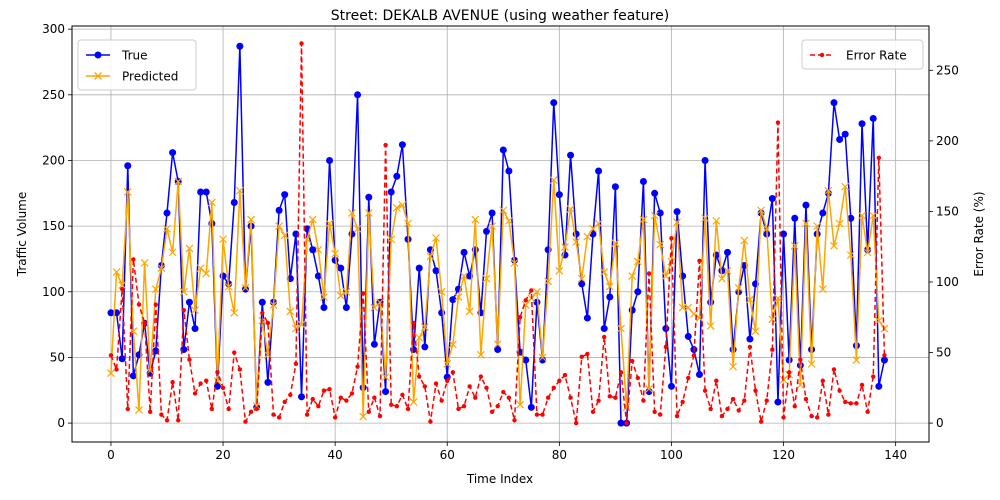  Describe the element at coordinates (335, 455) in the screenshot. I see `x-tick-label: 40` at that location.